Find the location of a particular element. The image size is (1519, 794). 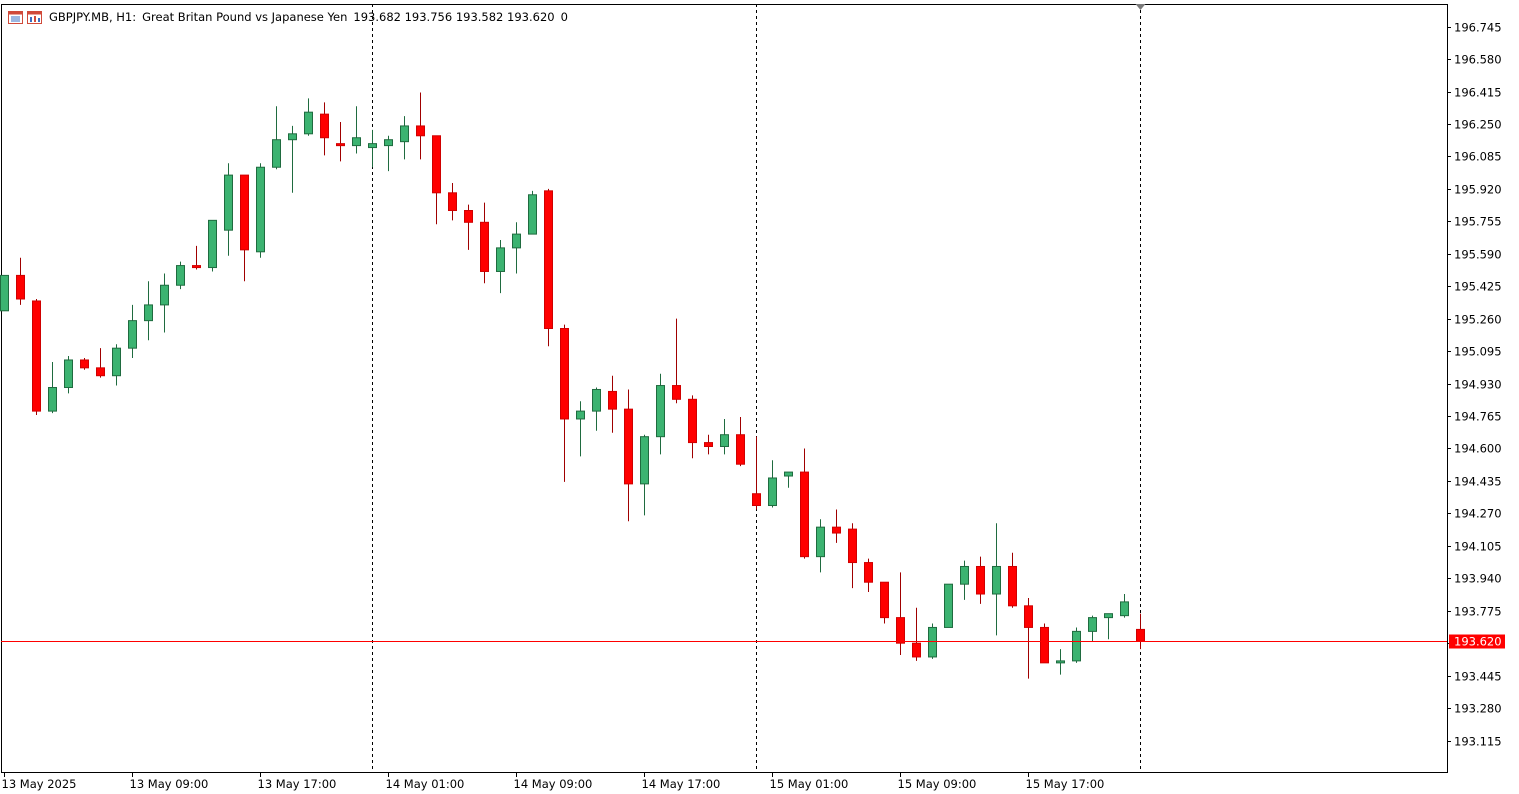

y-tick-label: 193.115 is located at coordinates (1478, 742).